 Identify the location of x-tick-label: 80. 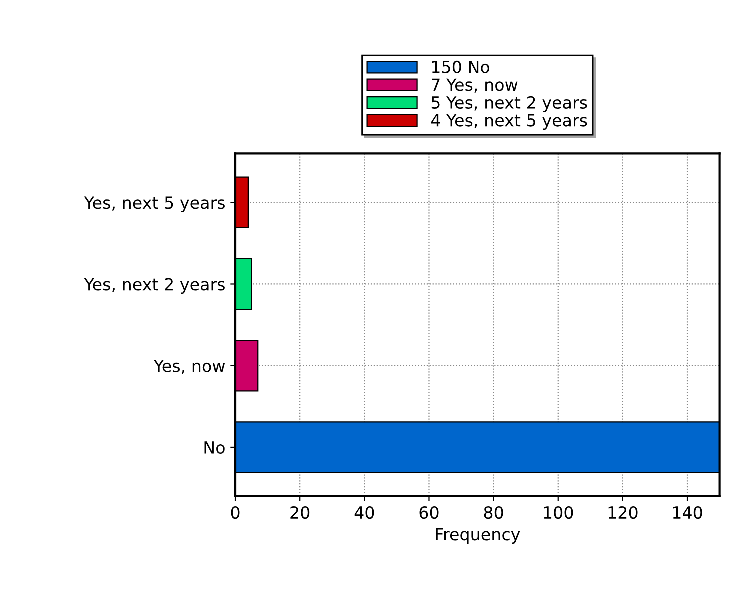
(494, 513).